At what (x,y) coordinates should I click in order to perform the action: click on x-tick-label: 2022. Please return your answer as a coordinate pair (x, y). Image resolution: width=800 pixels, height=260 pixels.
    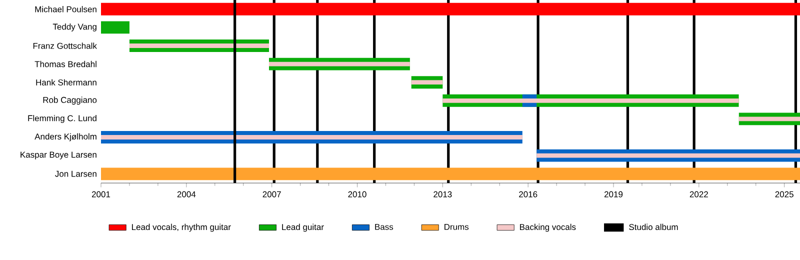
    Looking at the image, I should click on (699, 194).